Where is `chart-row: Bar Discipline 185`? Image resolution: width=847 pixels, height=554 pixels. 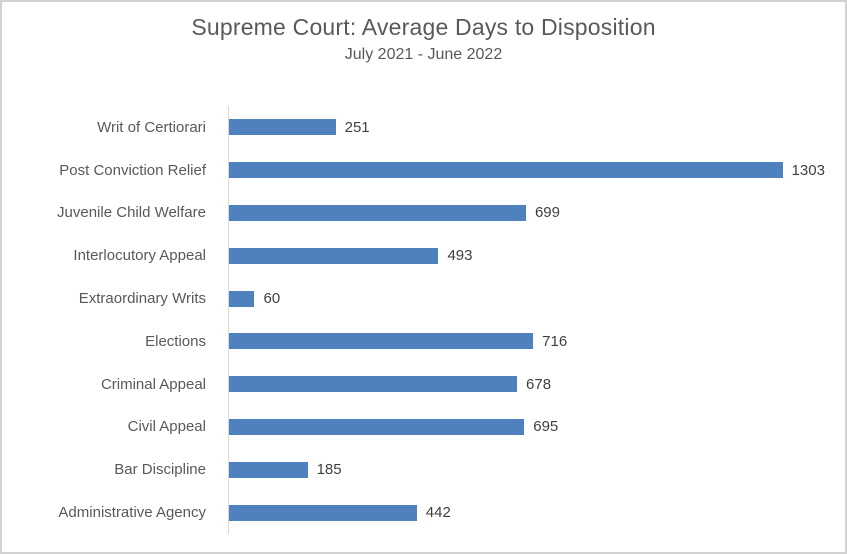 chart-row: Bar Discipline 185 is located at coordinates (423, 470).